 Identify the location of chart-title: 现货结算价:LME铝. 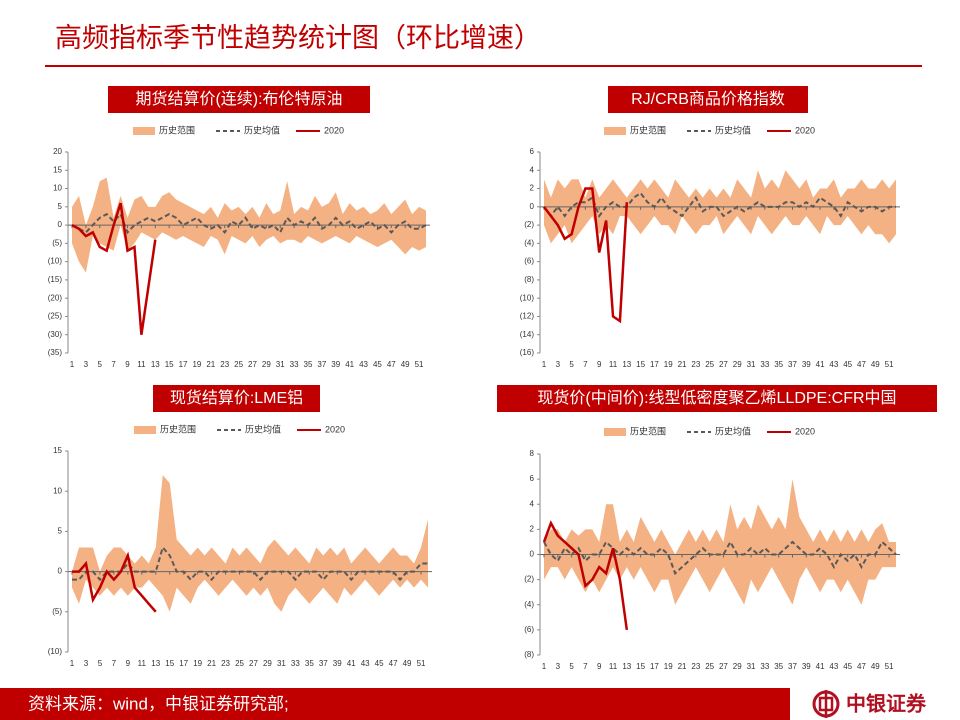
(236, 397).